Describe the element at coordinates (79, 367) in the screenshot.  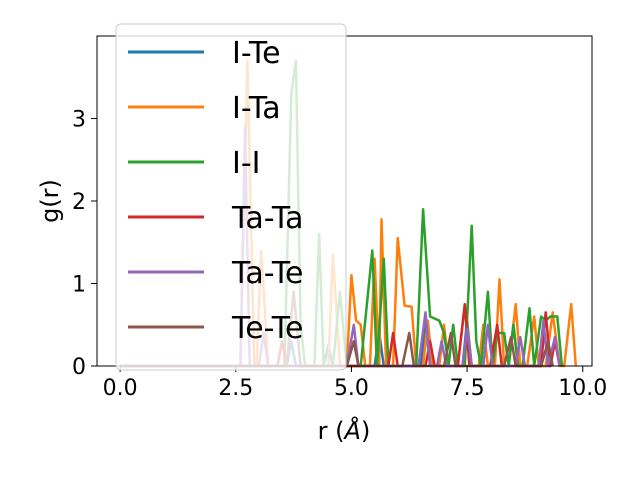
I see `y-tick-label: 0` at that location.